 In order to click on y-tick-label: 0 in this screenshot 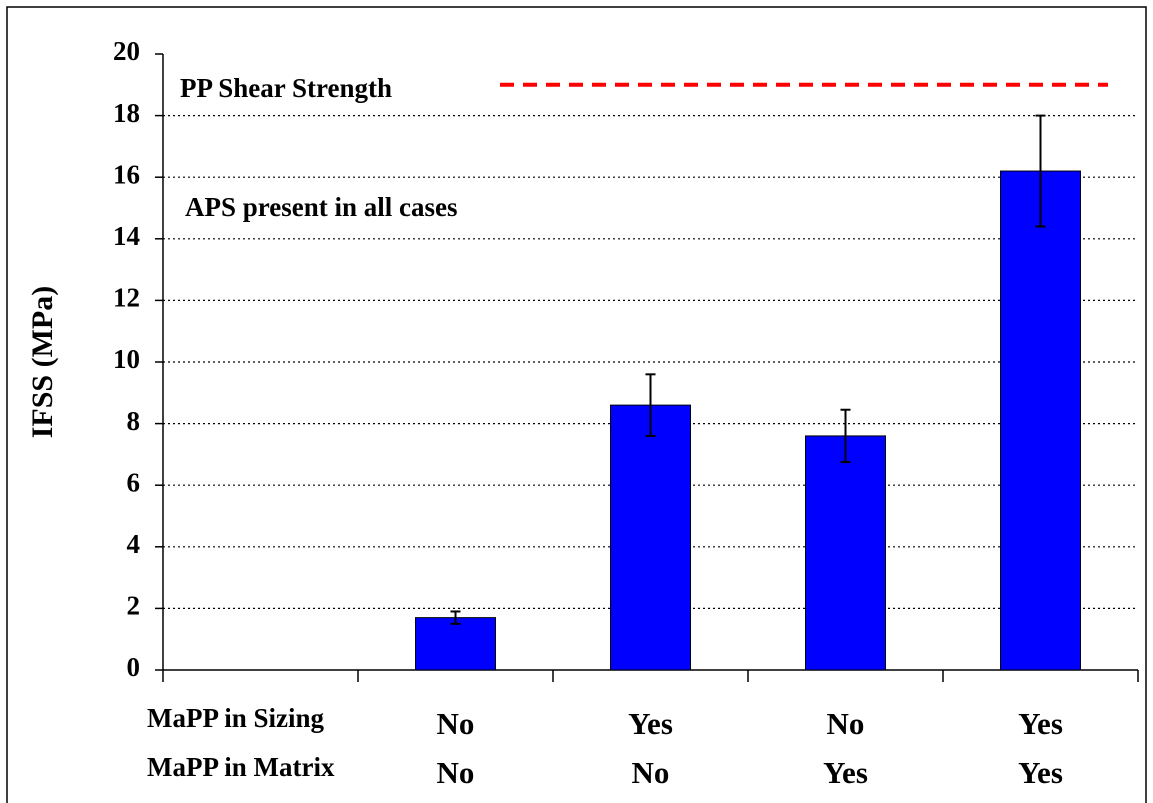, I will do `click(134, 667)`.